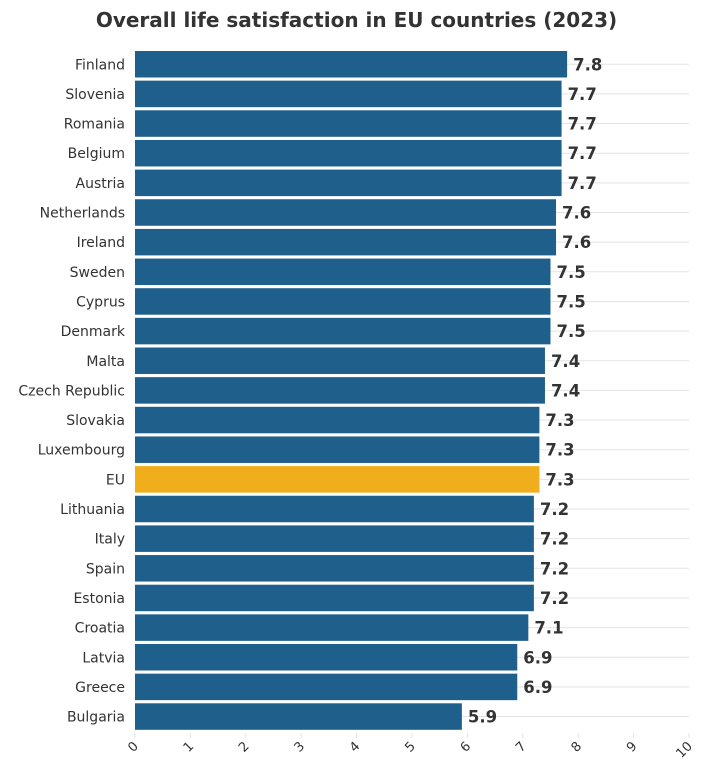 This screenshot has height=772, width=713. What do you see at coordinates (92, 510) in the screenshot?
I see `category-label: Lithuania` at bounding box center [92, 510].